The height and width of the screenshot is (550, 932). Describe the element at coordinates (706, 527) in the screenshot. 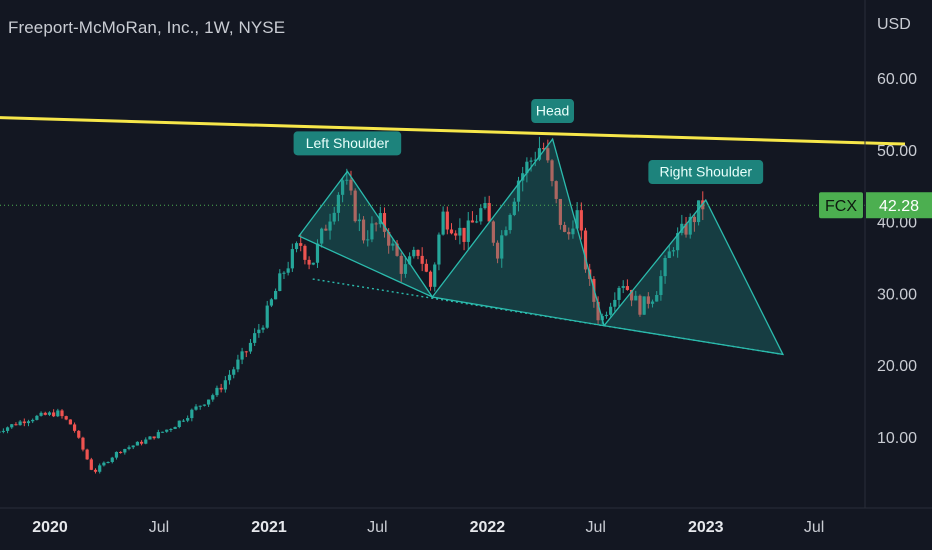

I see `time-tick-label: 2023` at that location.